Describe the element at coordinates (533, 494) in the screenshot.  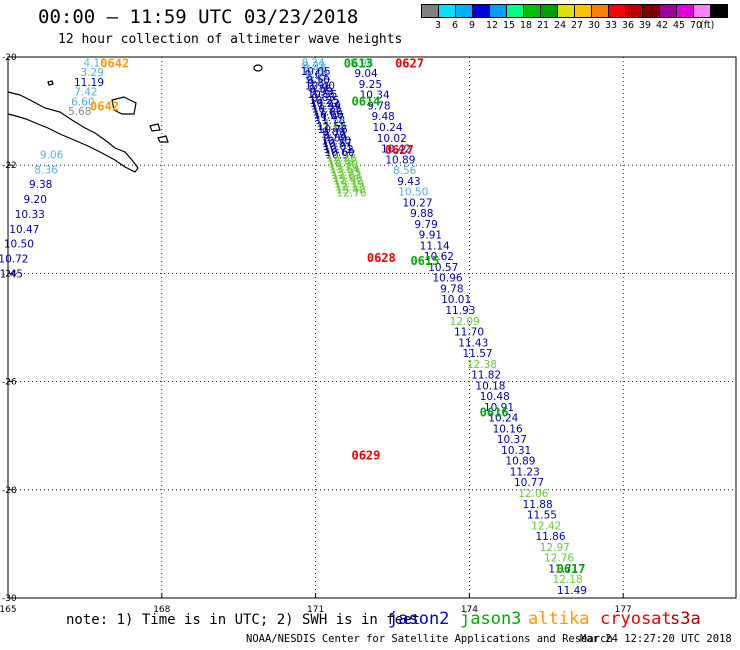
I see `swh-value: 12.06` at that location.